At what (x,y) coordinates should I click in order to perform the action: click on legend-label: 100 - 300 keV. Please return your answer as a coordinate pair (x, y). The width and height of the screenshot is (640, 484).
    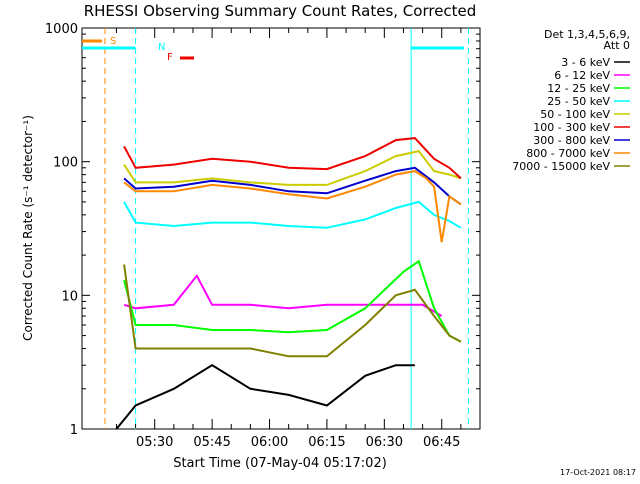
    Looking at the image, I should click on (571, 127).